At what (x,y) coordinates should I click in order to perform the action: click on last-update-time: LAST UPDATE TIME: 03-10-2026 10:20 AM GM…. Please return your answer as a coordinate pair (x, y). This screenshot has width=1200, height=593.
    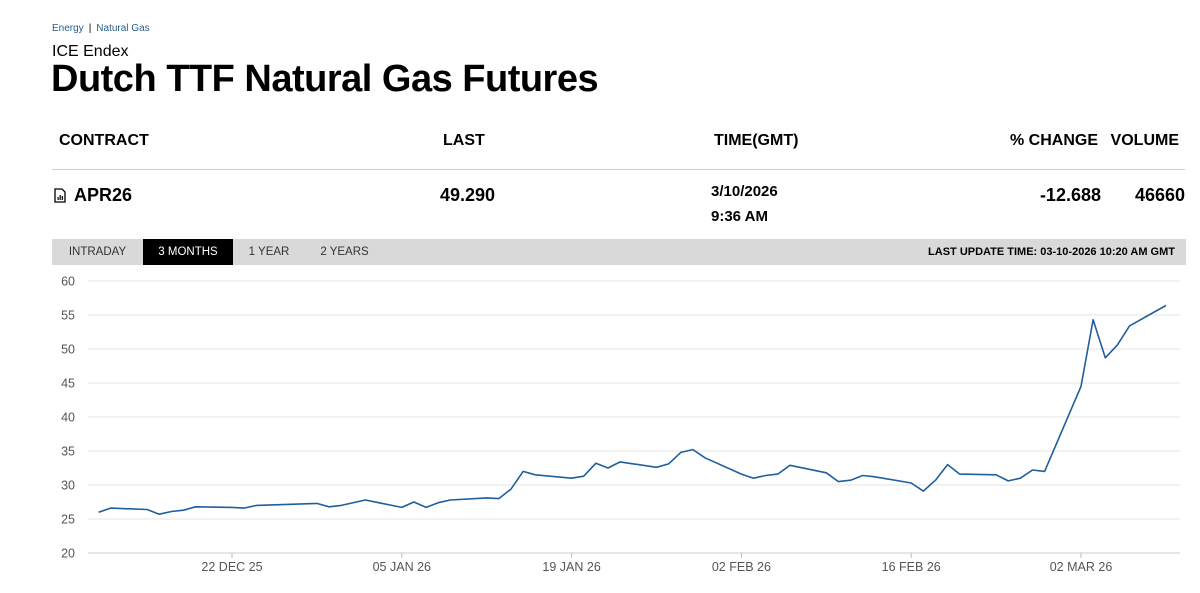
    Looking at the image, I should click on (1051, 252).